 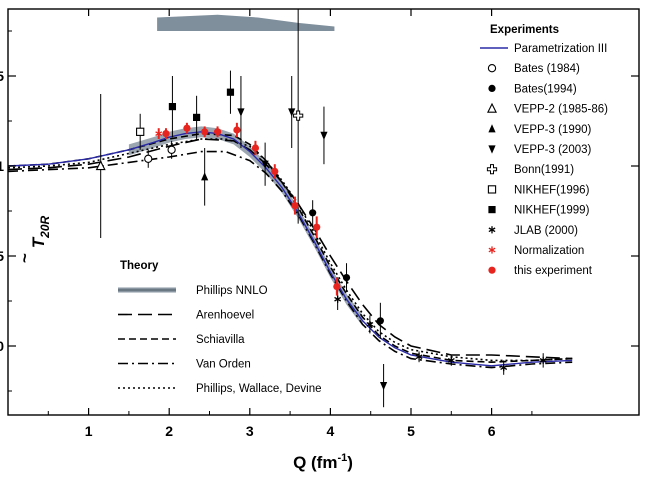 What do you see at coordinates (186, 316) in the screenshot?
I see `theory-legend-item-arenhoevel: Arenhoevel` at bounding box center [186, 316].